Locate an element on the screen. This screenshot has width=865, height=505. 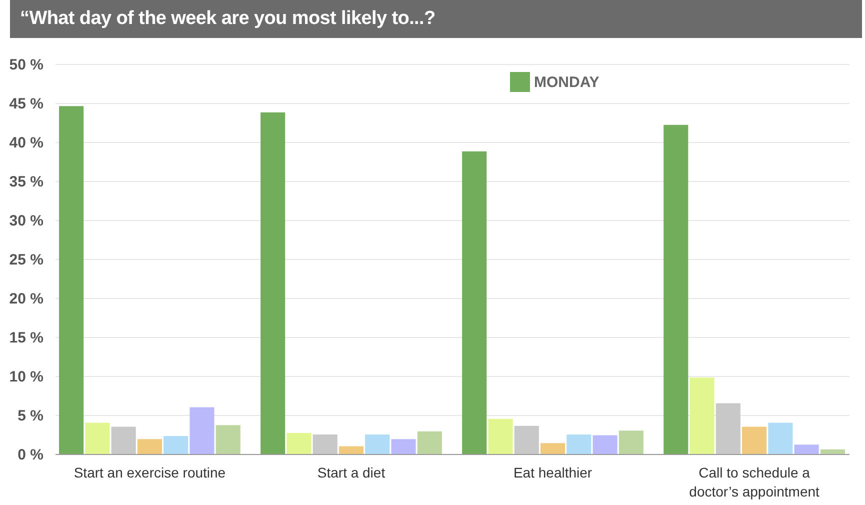
y-tick-label: 30 % is located at coordinates (26, 221).